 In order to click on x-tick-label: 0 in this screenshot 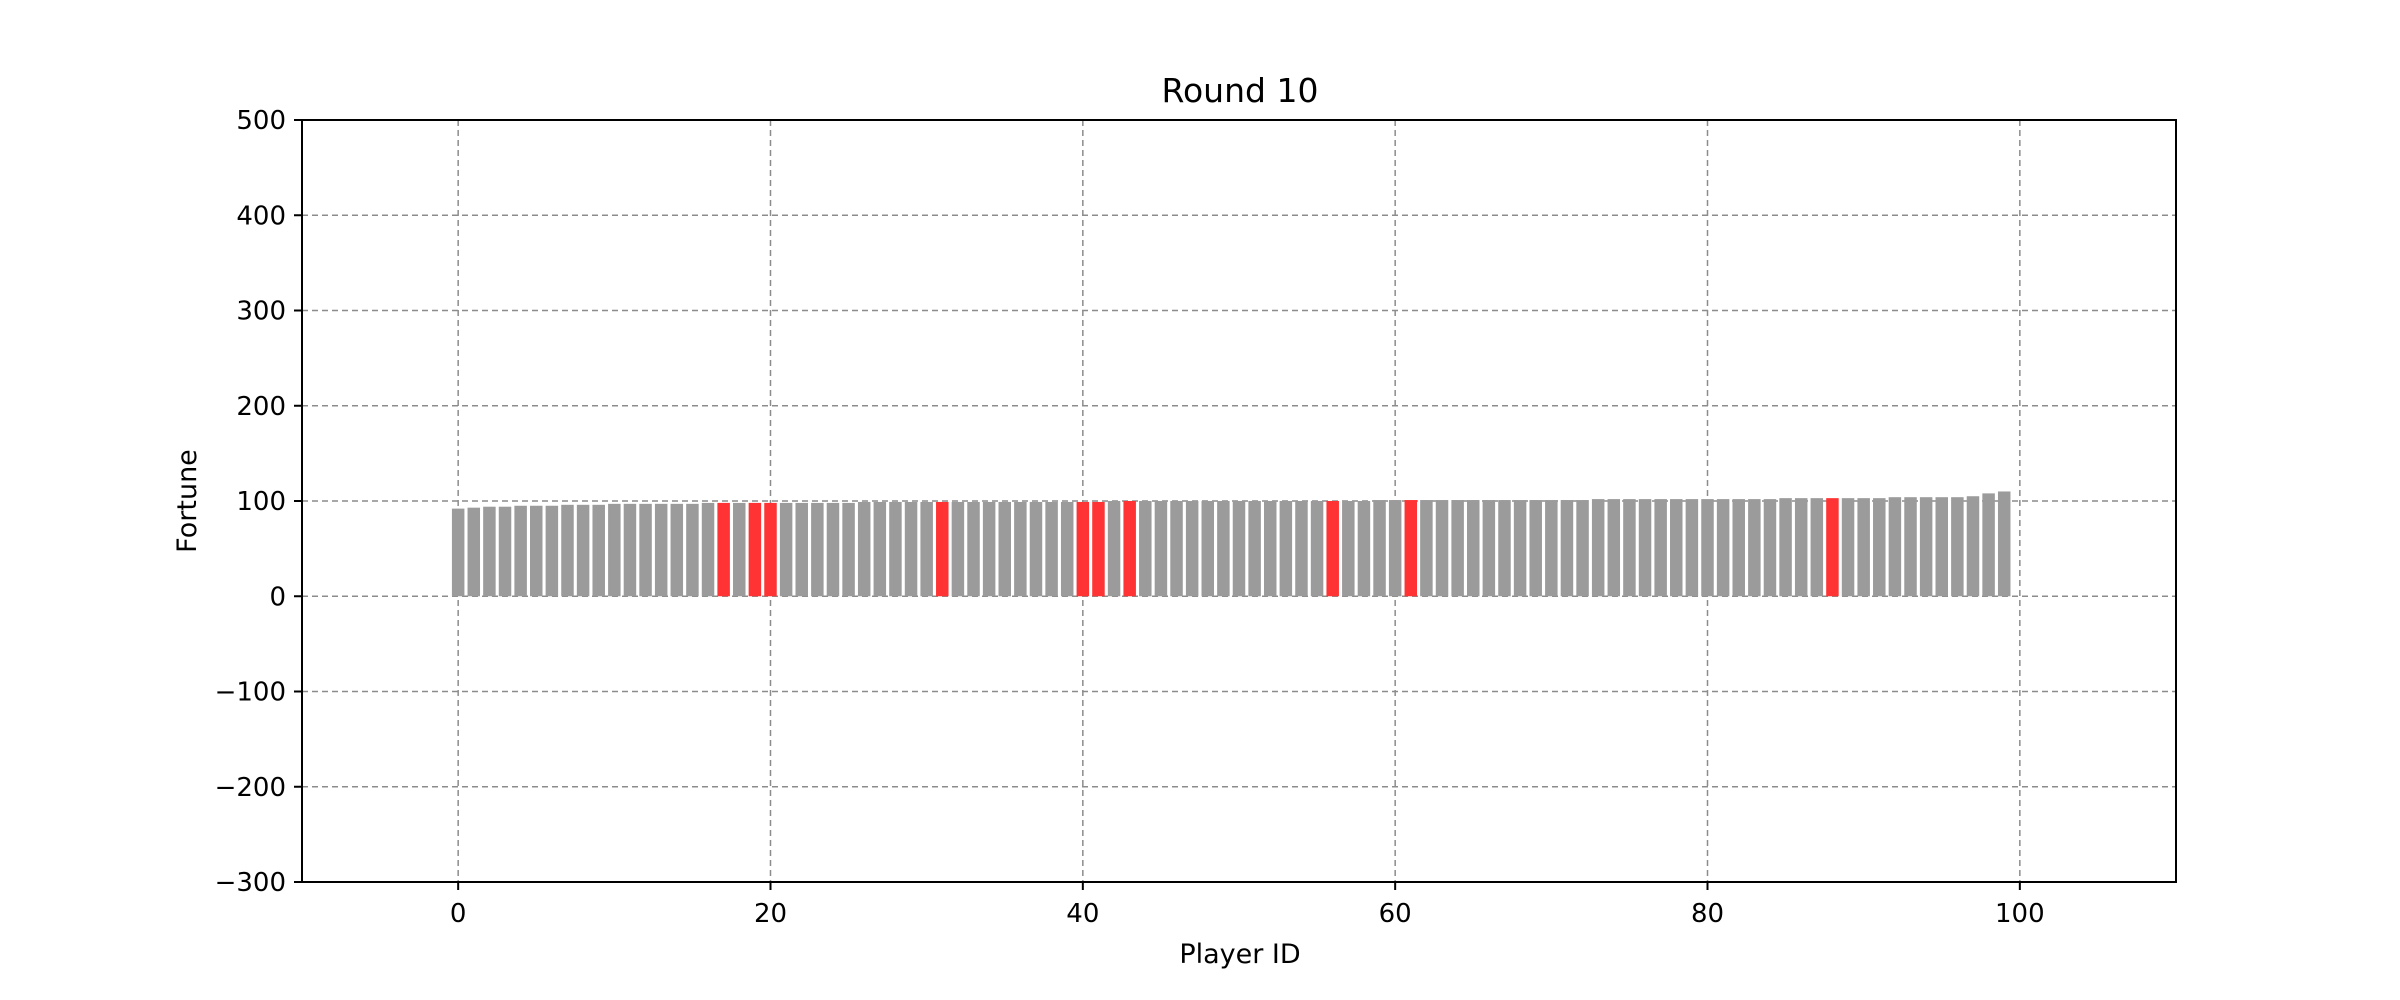, I will do `click(458, 914)`.